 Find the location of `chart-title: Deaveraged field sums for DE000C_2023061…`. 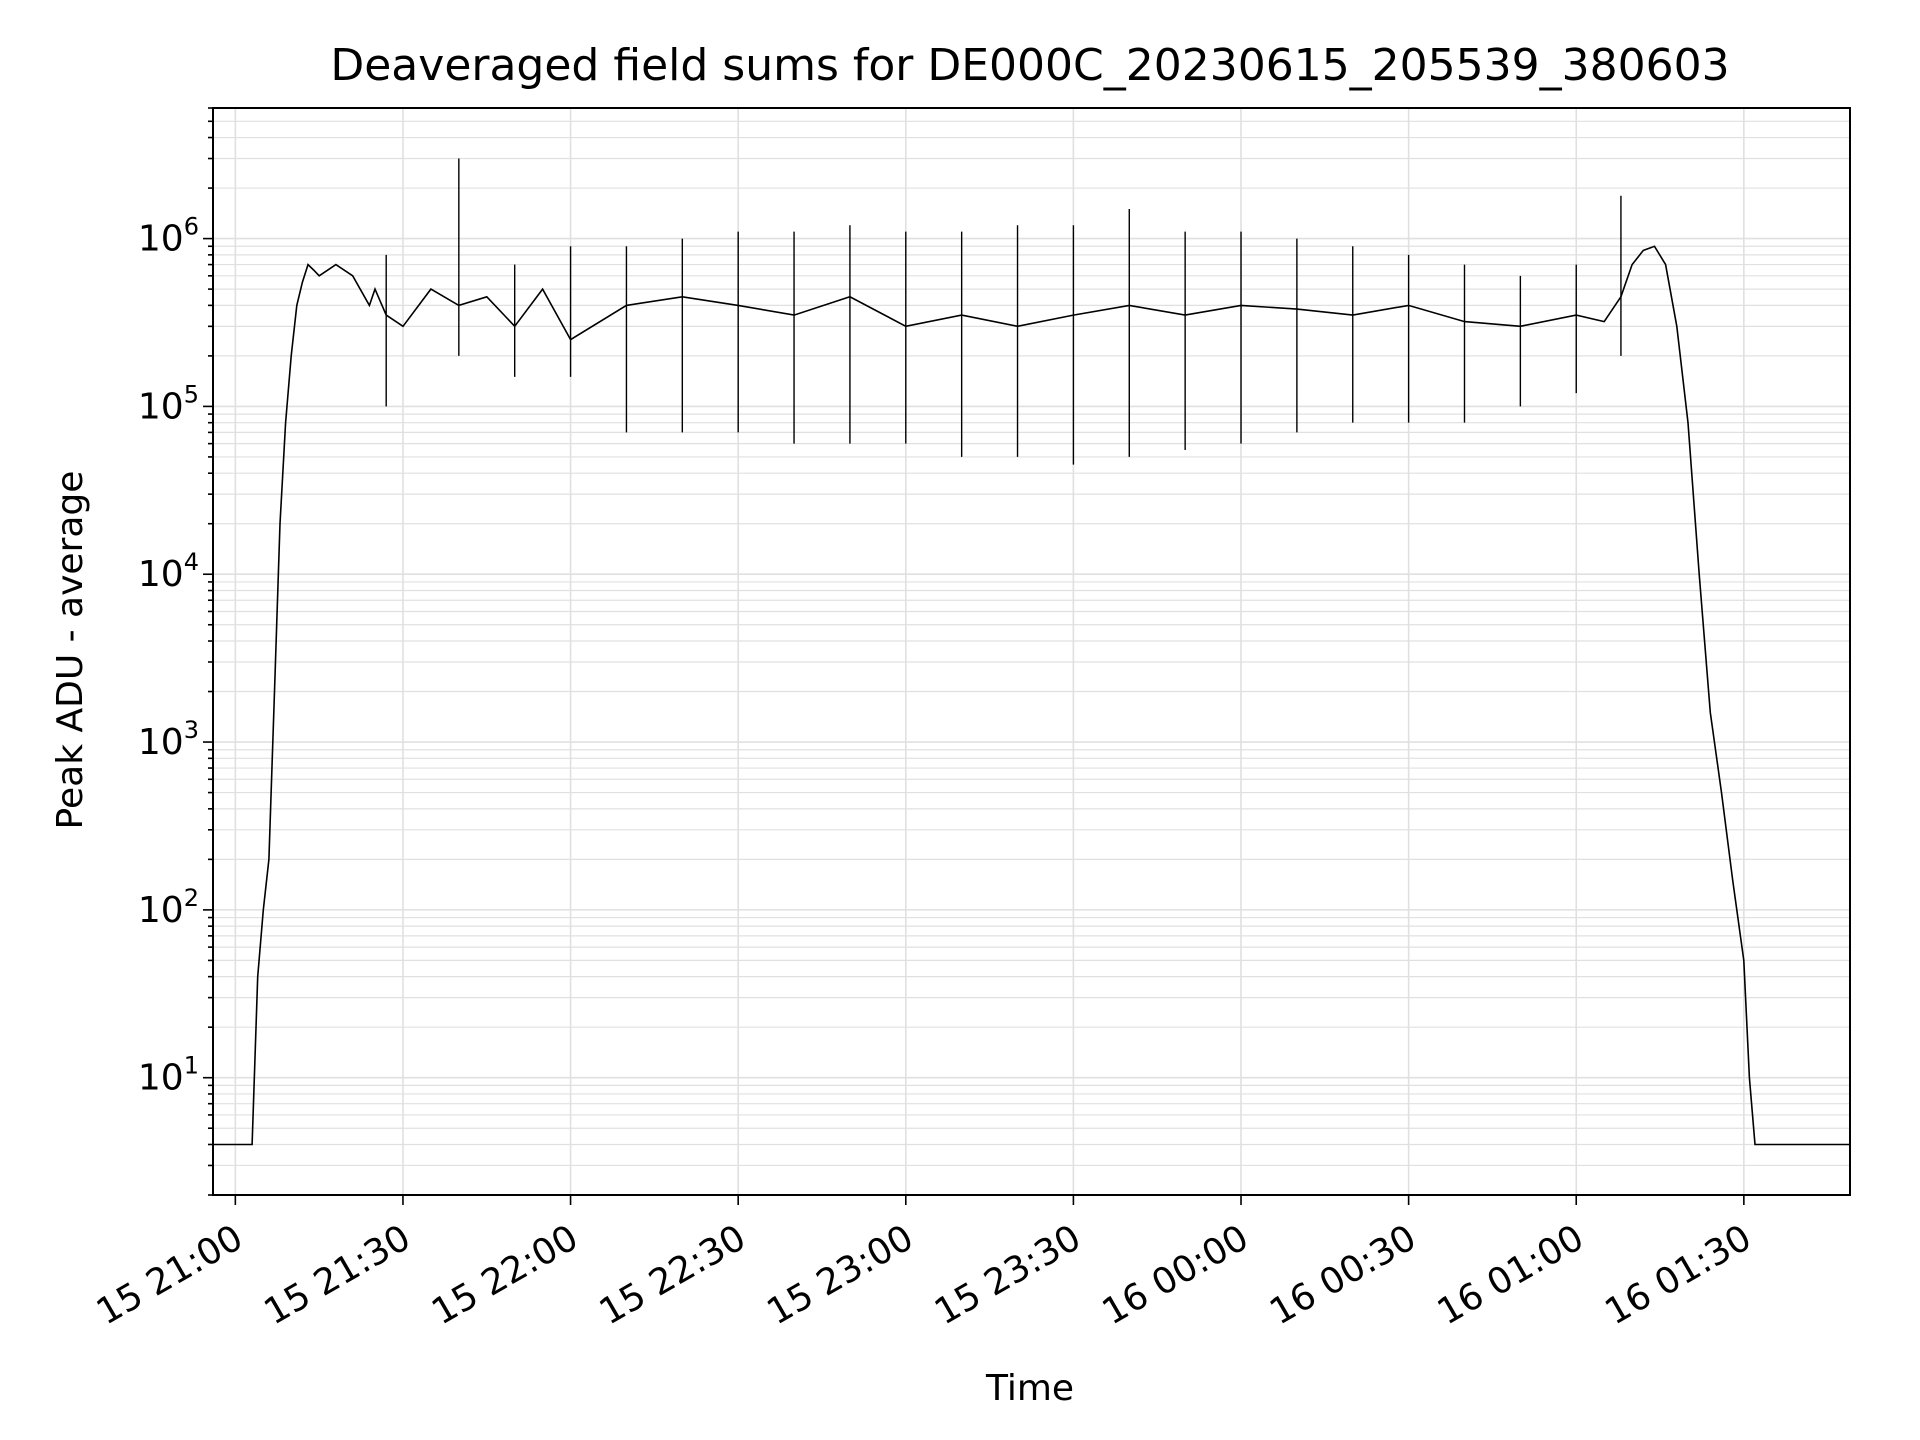

chart-title: Deaveraged field sums for DE000C_2023061… is located at coordinates (1029, 65).